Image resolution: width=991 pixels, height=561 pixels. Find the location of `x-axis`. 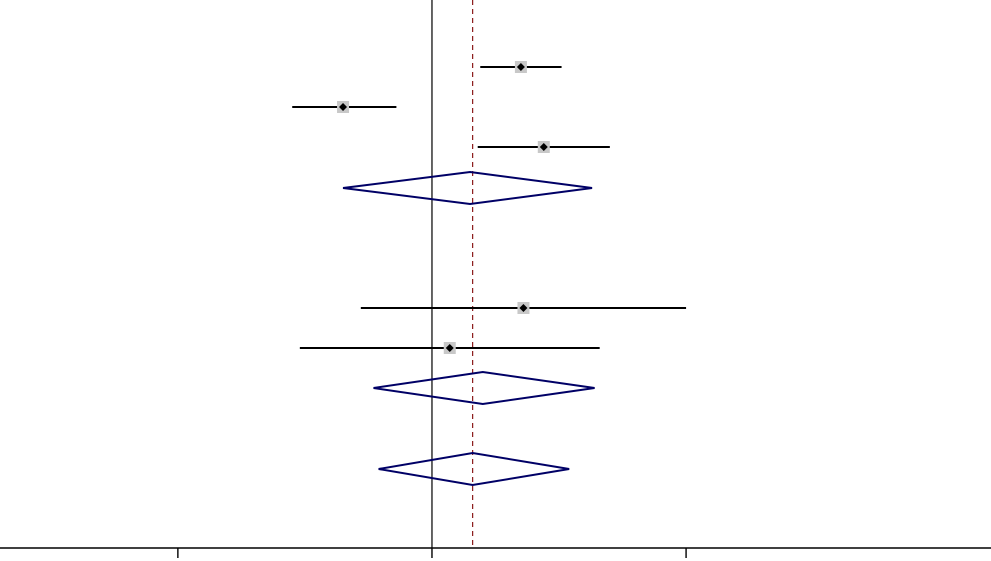

x-axis is located at coordinates (495, 552).